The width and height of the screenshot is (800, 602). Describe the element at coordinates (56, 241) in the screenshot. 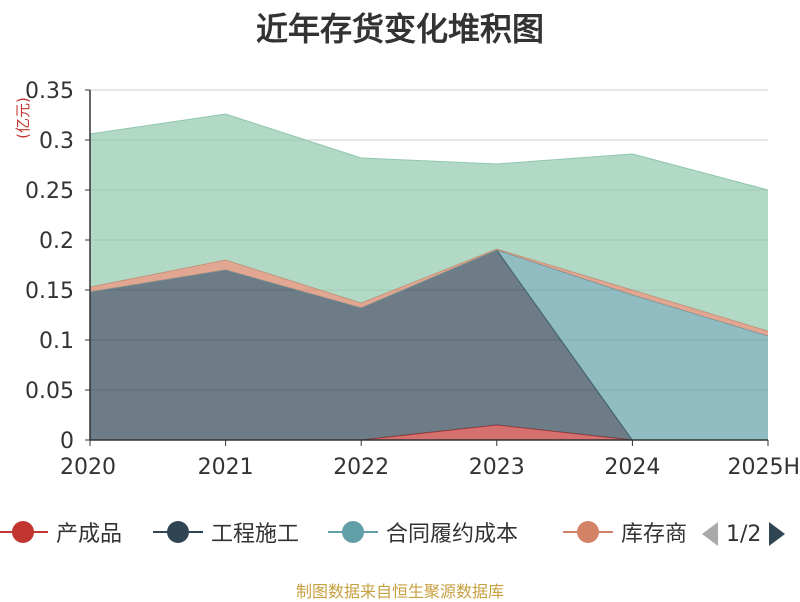

I see `y-tick-label: 0.2` at that location.